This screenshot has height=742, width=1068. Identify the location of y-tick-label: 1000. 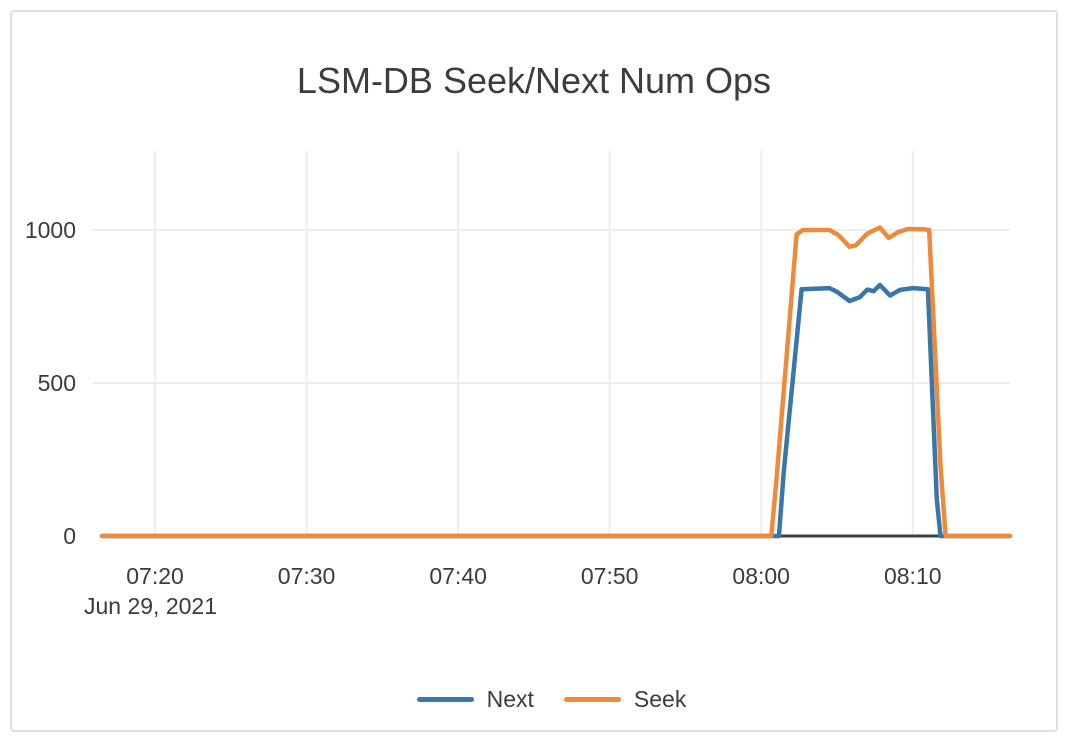
(50, 229).